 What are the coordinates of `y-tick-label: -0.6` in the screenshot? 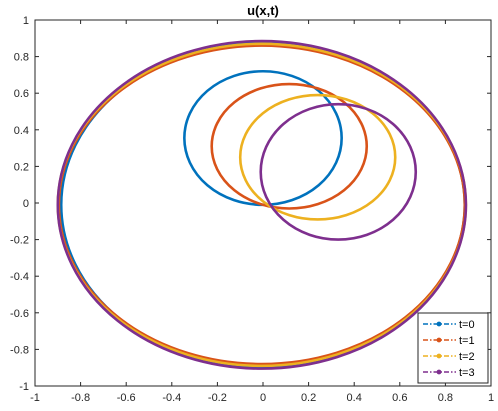 It's located at (19, 314).